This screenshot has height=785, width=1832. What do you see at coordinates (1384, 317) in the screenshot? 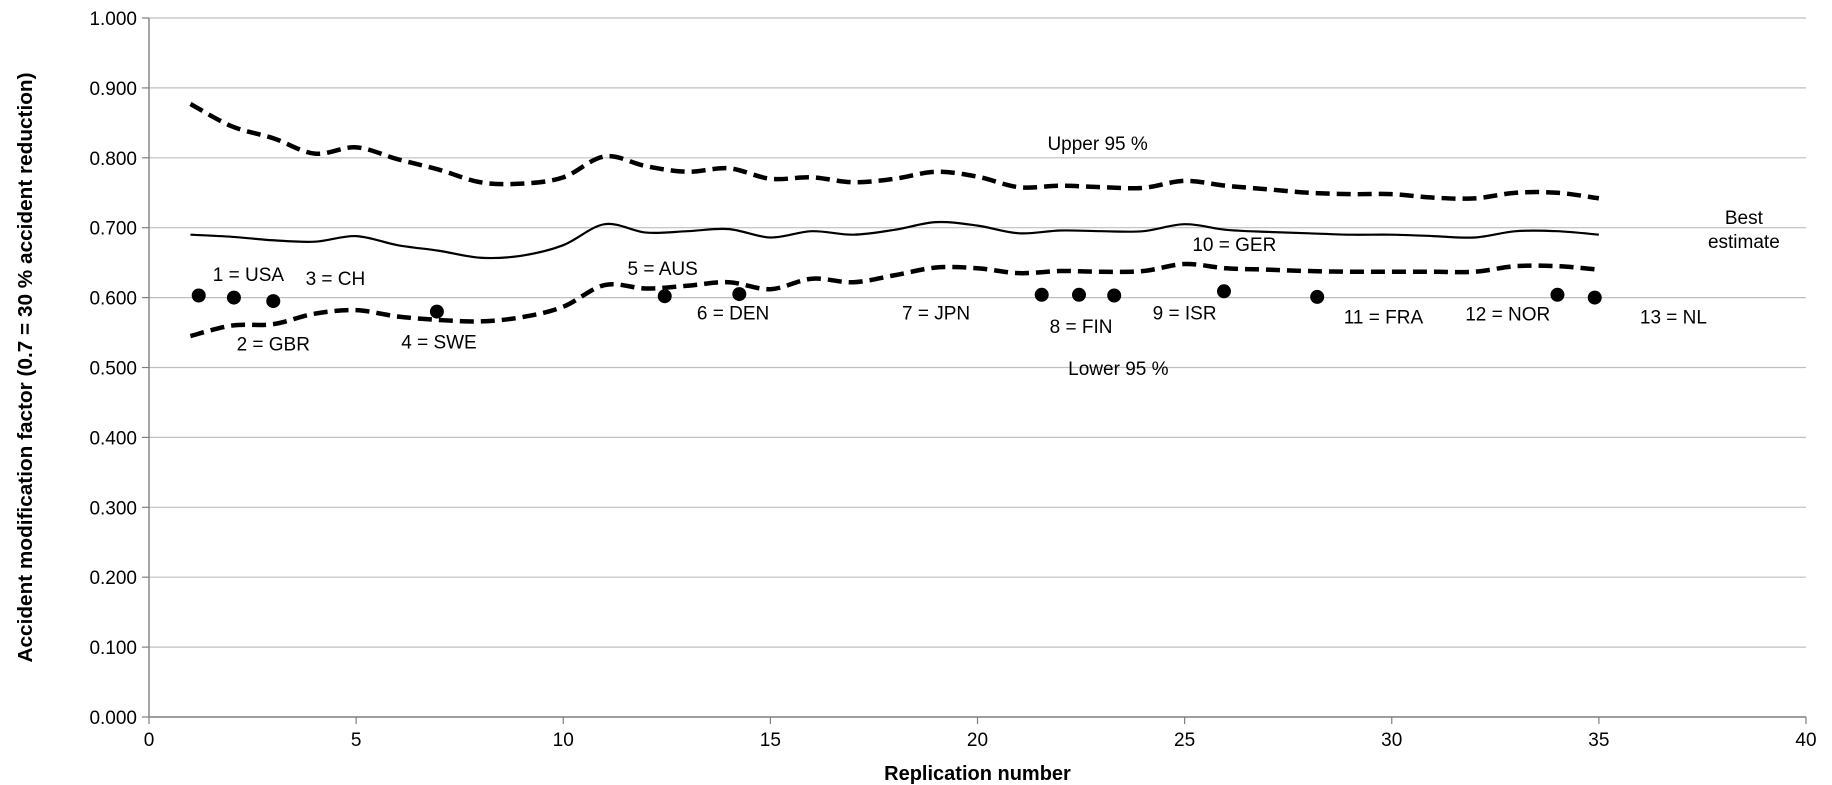
I see `point-label-11-fra: 11 = FRA` at bounding box center [1384, 317].